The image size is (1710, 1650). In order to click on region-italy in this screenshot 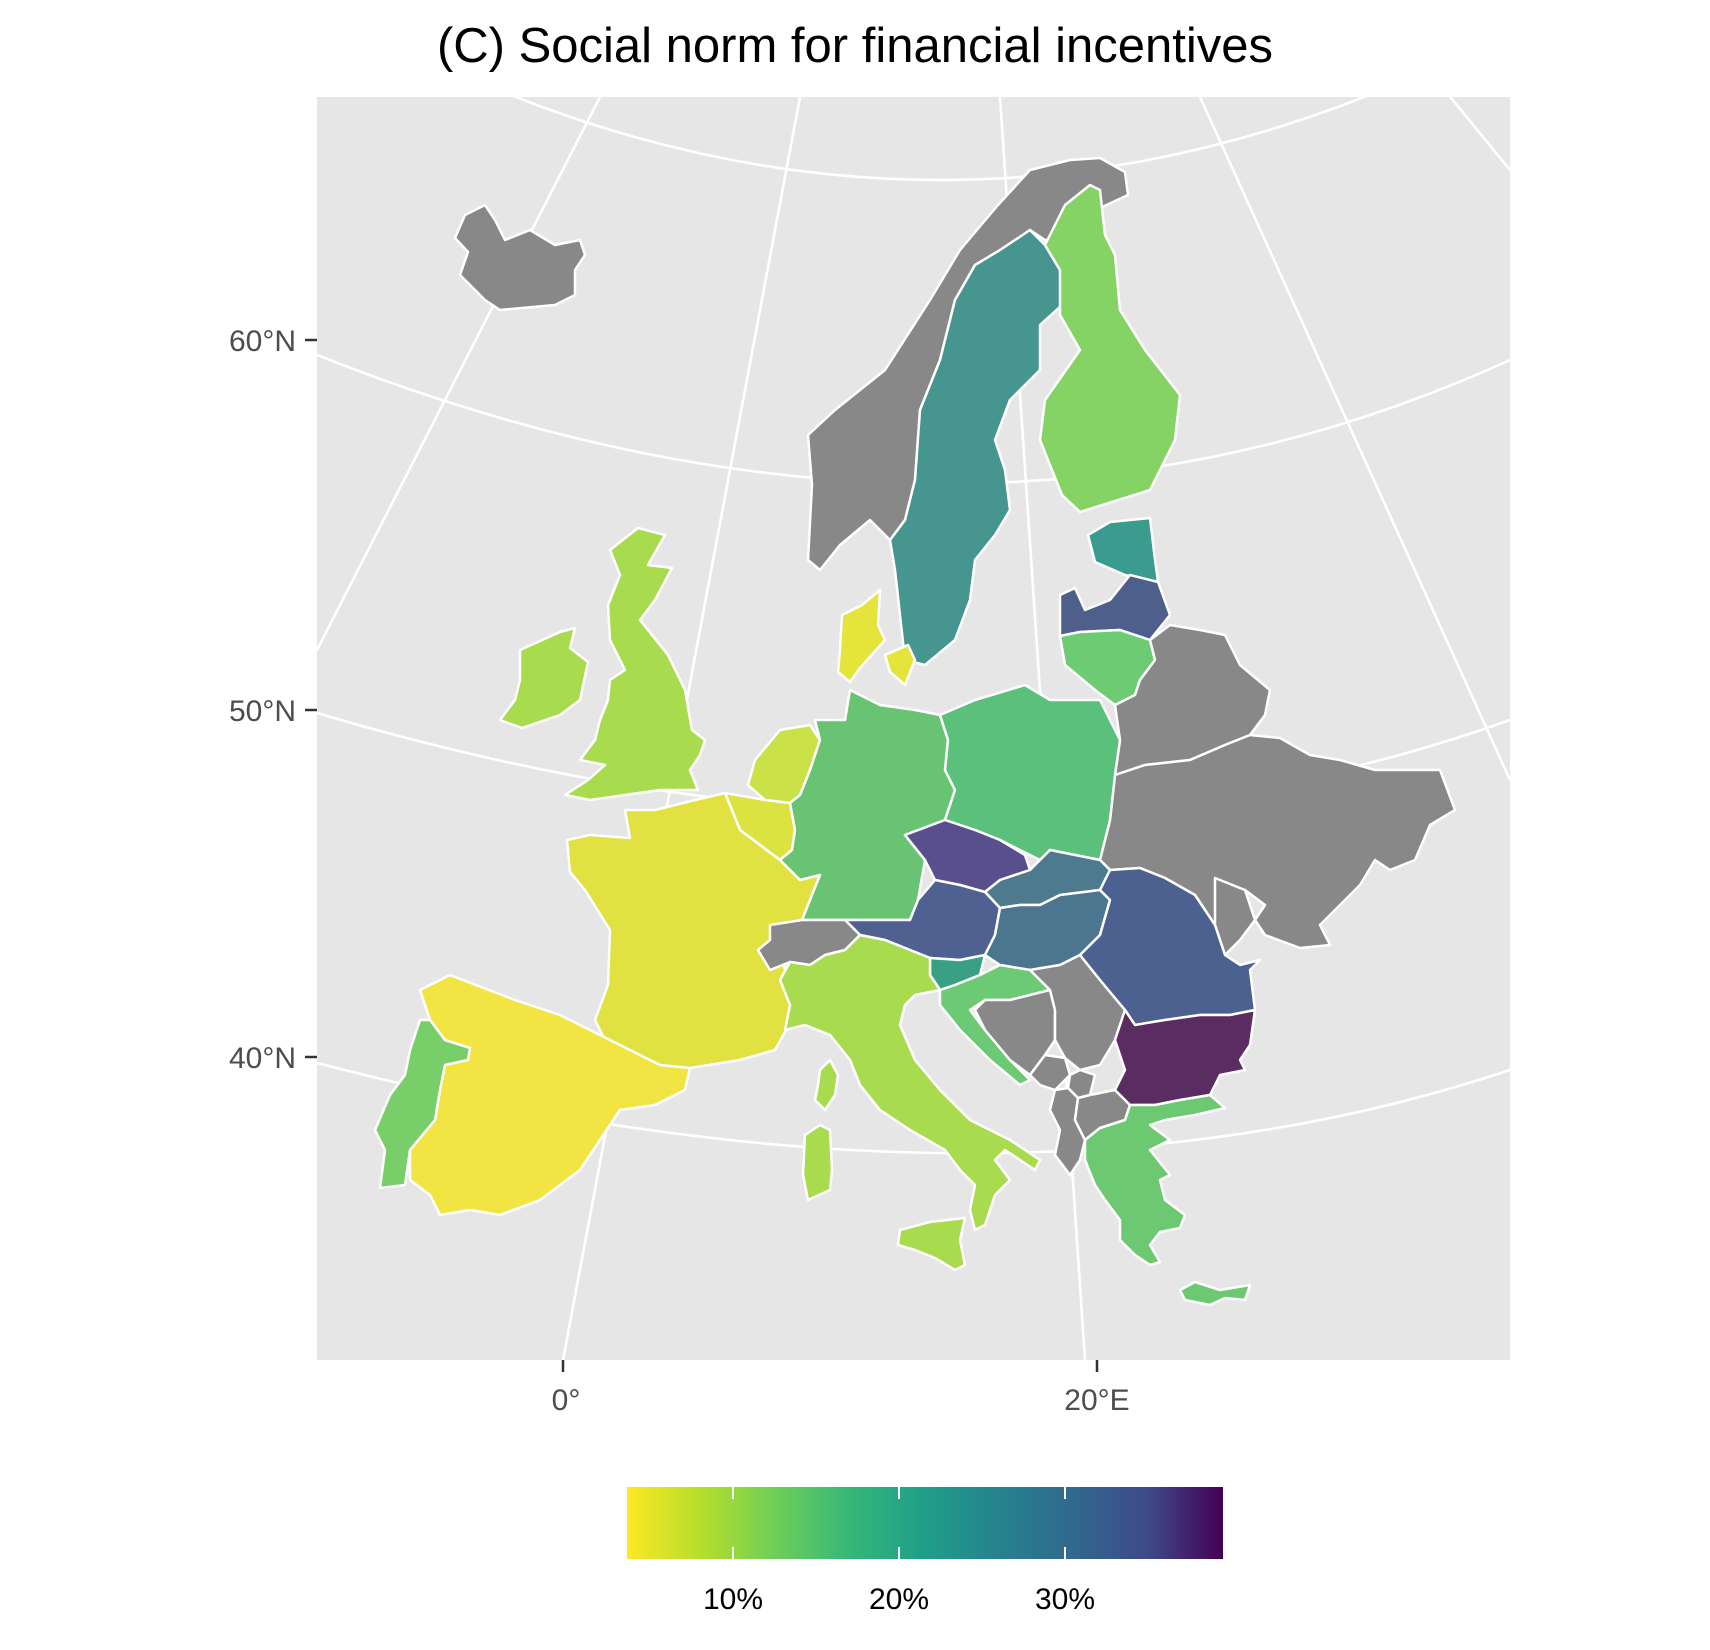, I will do `click(910, 1082)`.